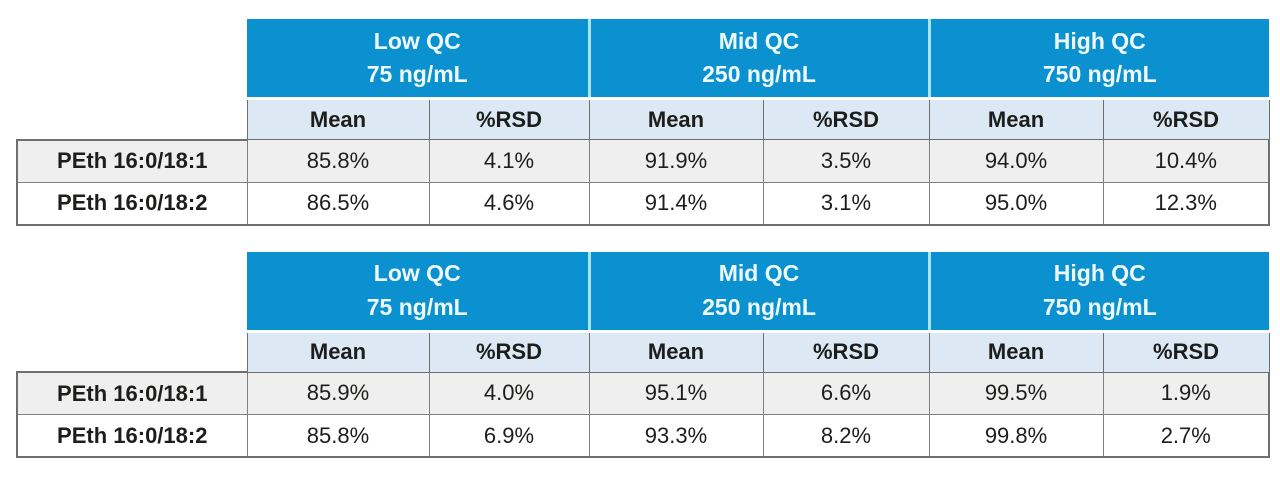  Describe the element at coordinates (1016, 203) in the screenshot. I see `value-cell: 95.0%` at that location.